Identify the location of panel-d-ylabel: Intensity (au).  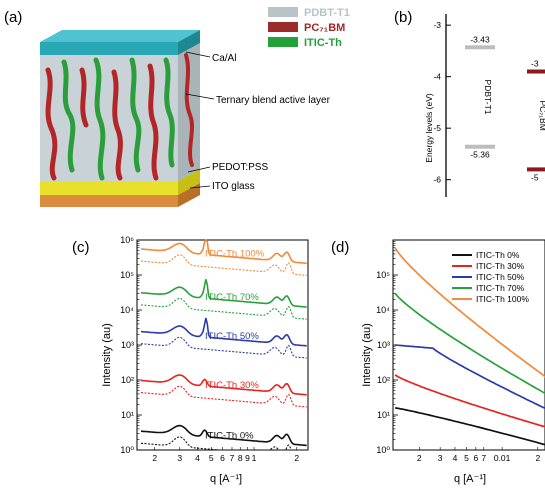
(367, 355).